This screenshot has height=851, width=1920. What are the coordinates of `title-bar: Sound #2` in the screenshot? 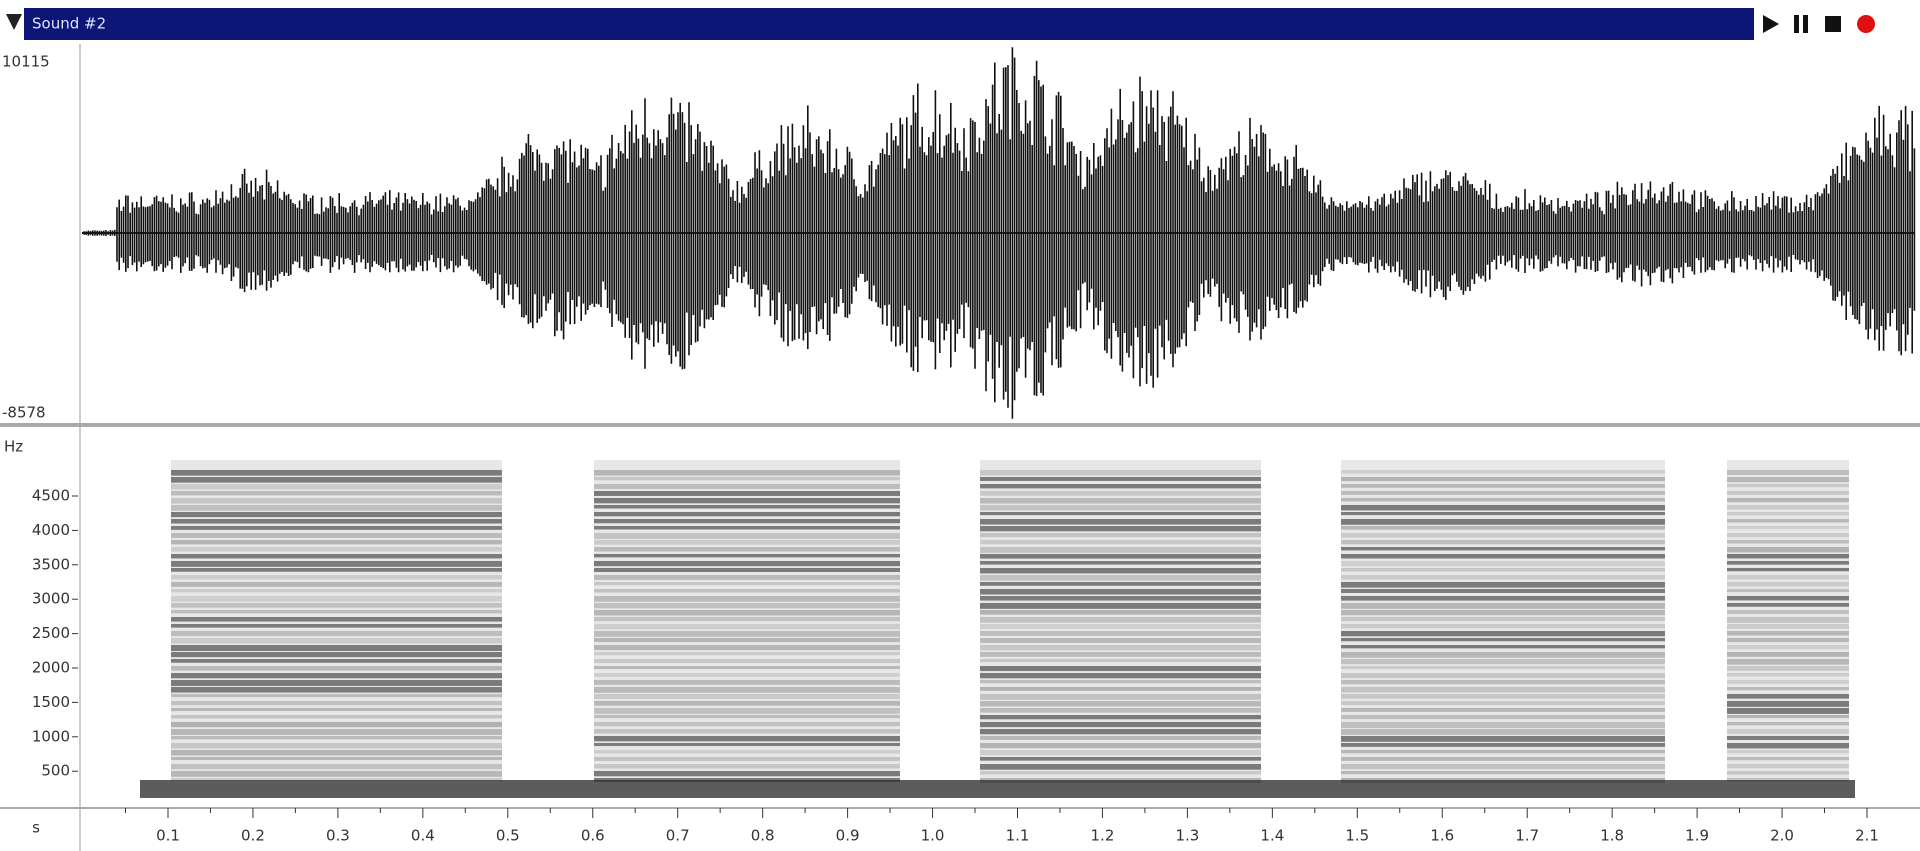 It's located at (940, 24).